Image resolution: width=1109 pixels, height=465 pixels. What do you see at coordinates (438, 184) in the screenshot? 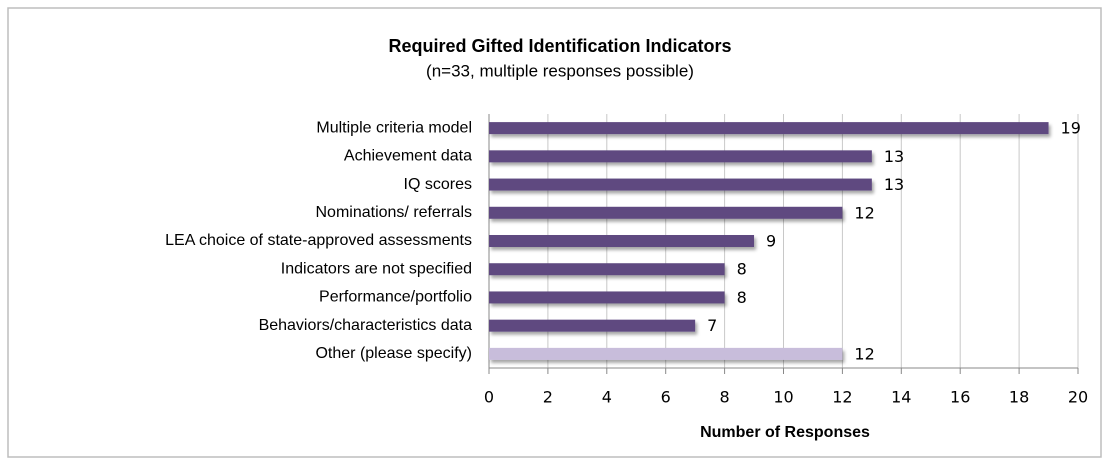
I see `y-tick-label: IQ scores` at bounding box center [438, 184].